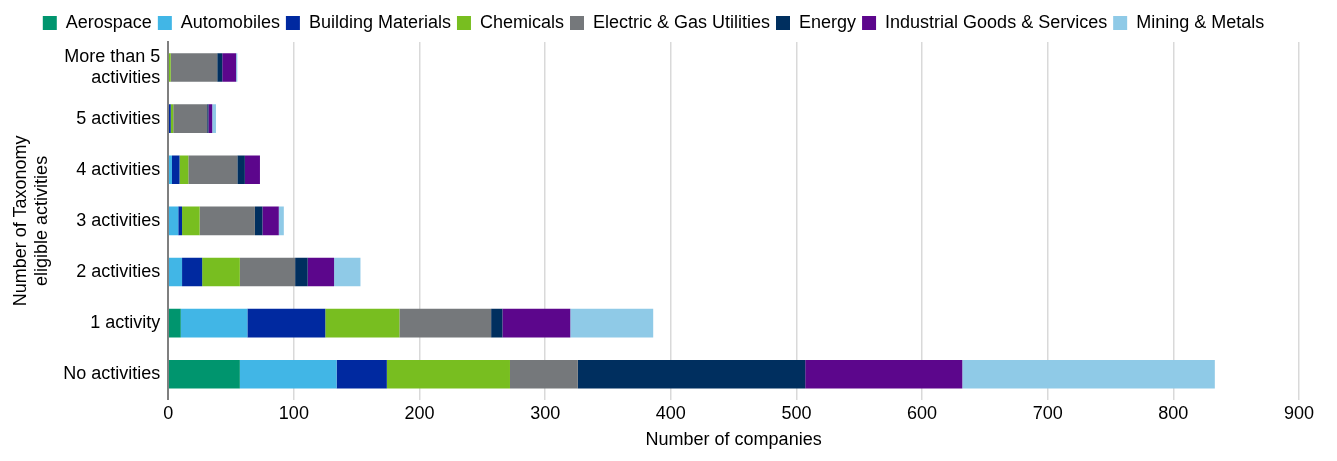 This screenshot has height=461, width=1337. I want to click on legend-label: Building Materials, so click(379, 21).